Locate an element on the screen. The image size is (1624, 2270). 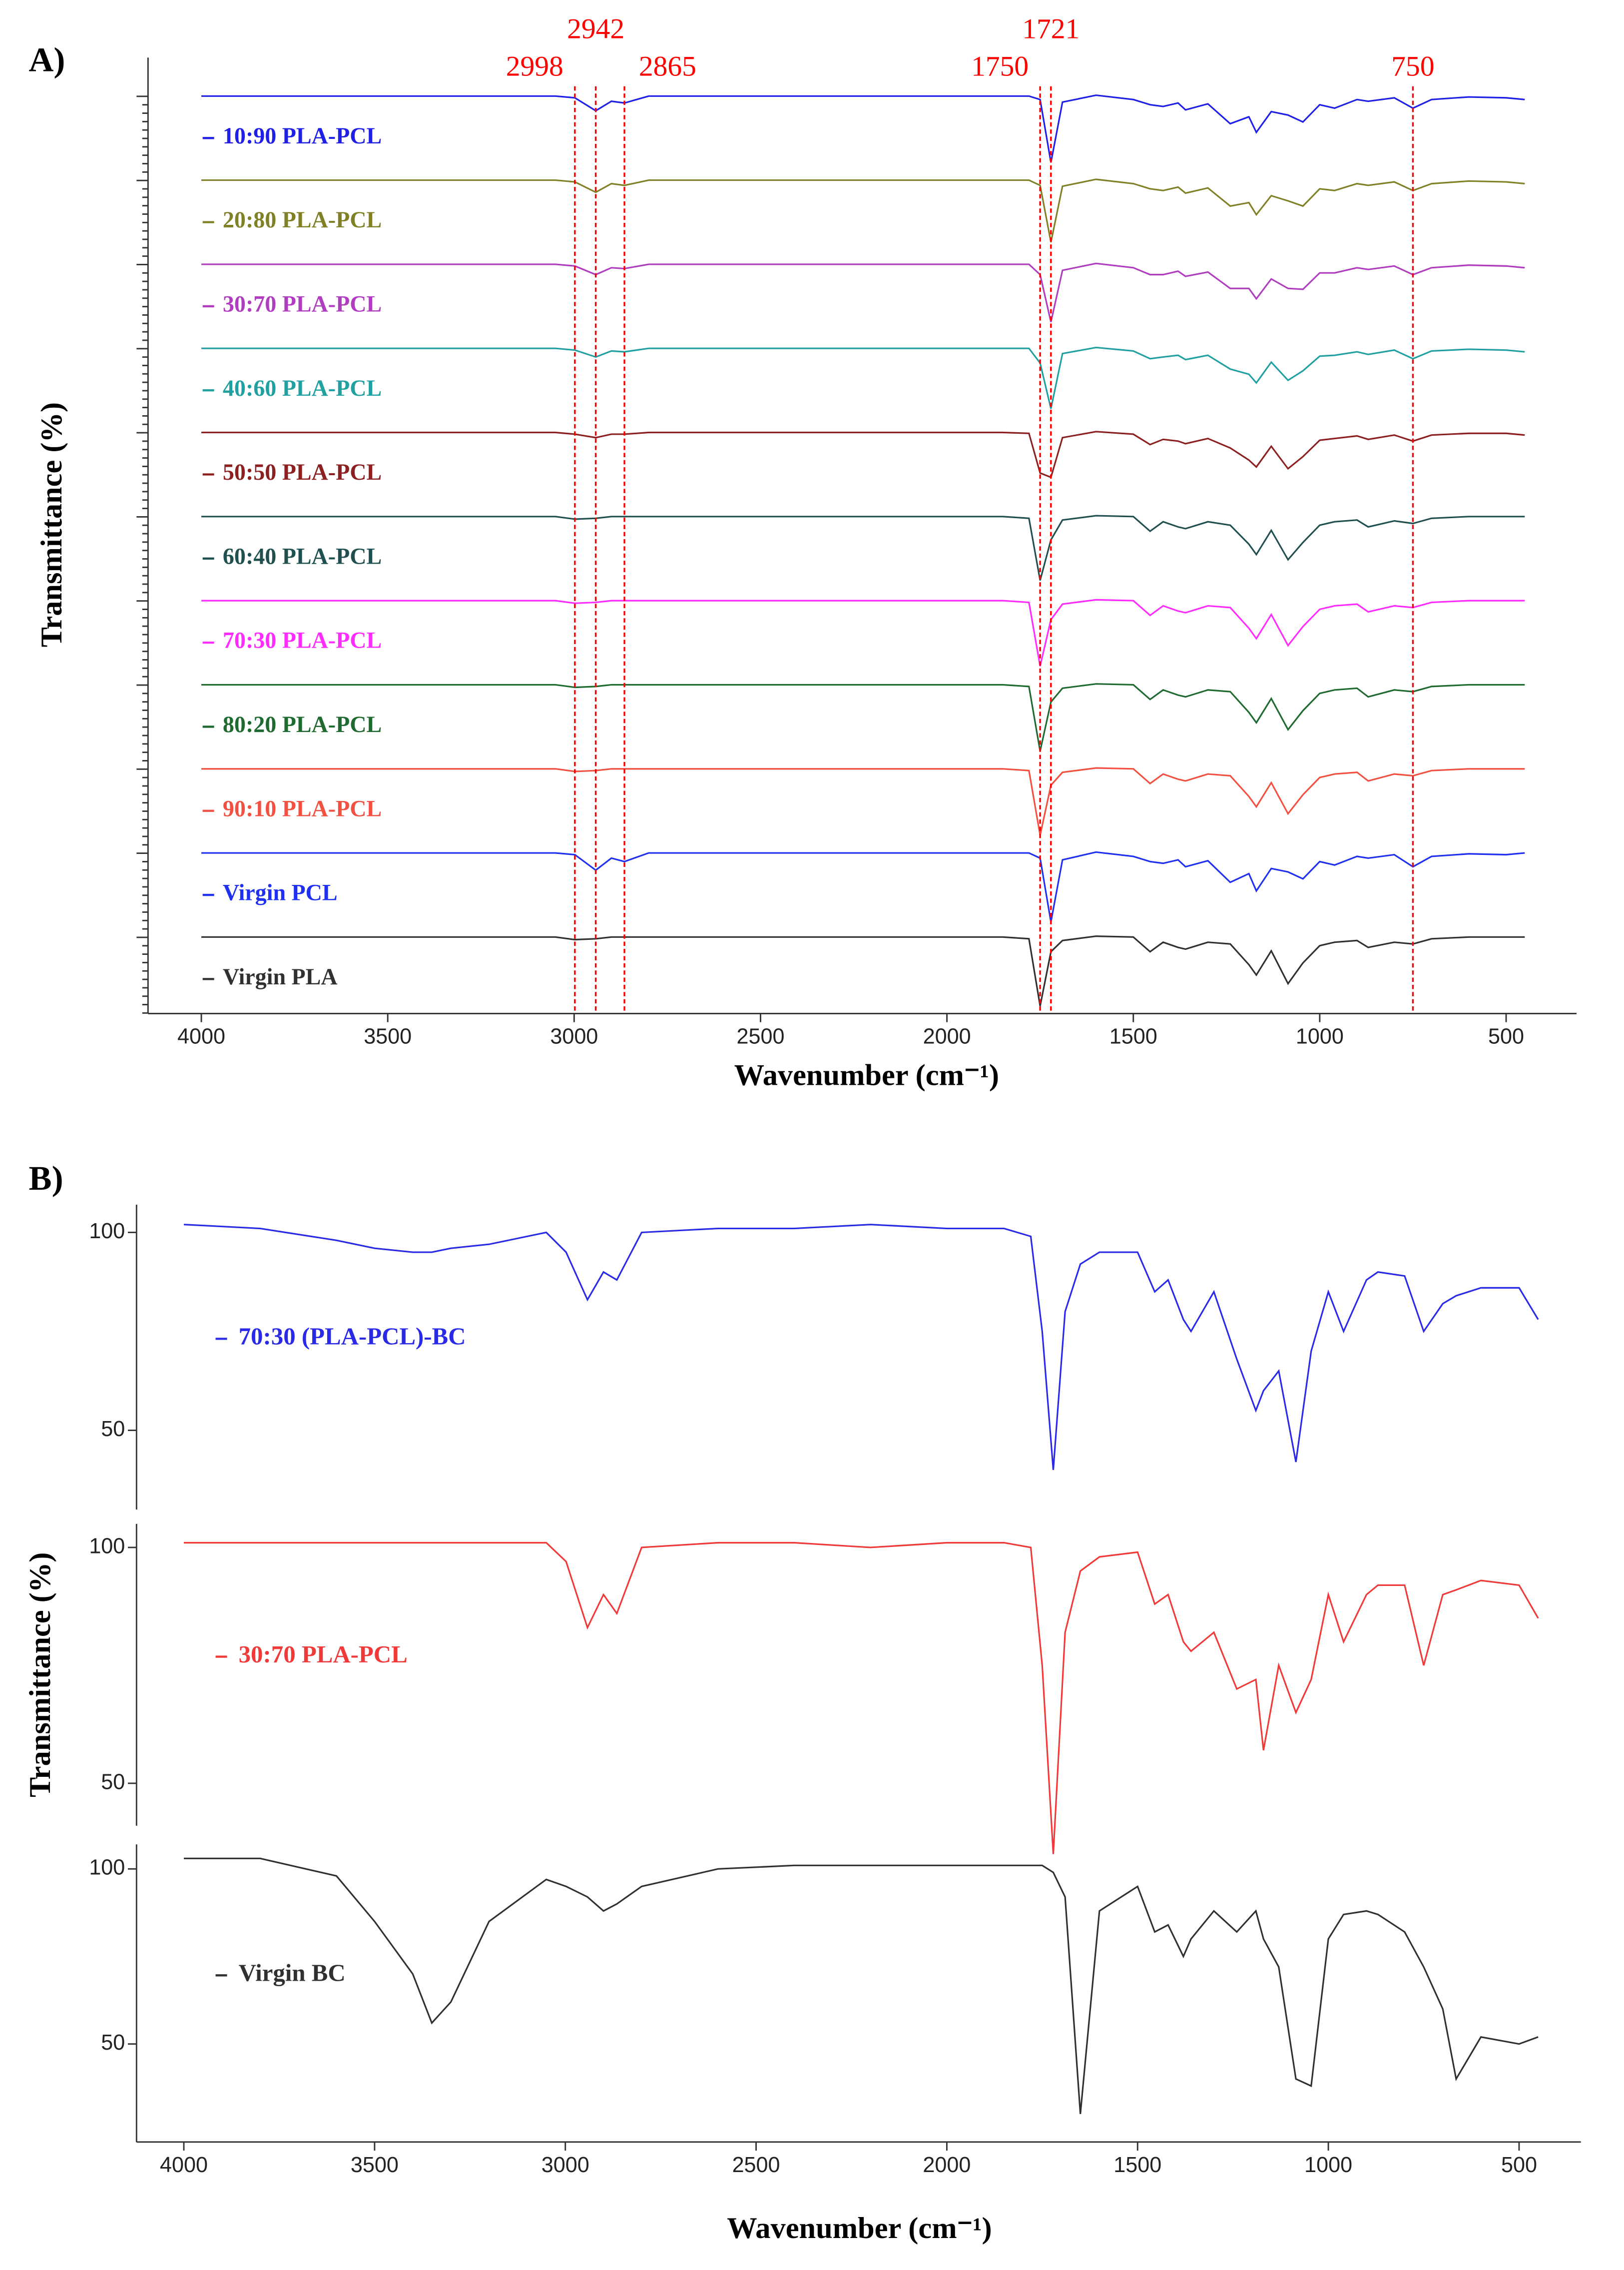
legend-label: 20:80 PLA-PCL is located at coordinates (302, 219).